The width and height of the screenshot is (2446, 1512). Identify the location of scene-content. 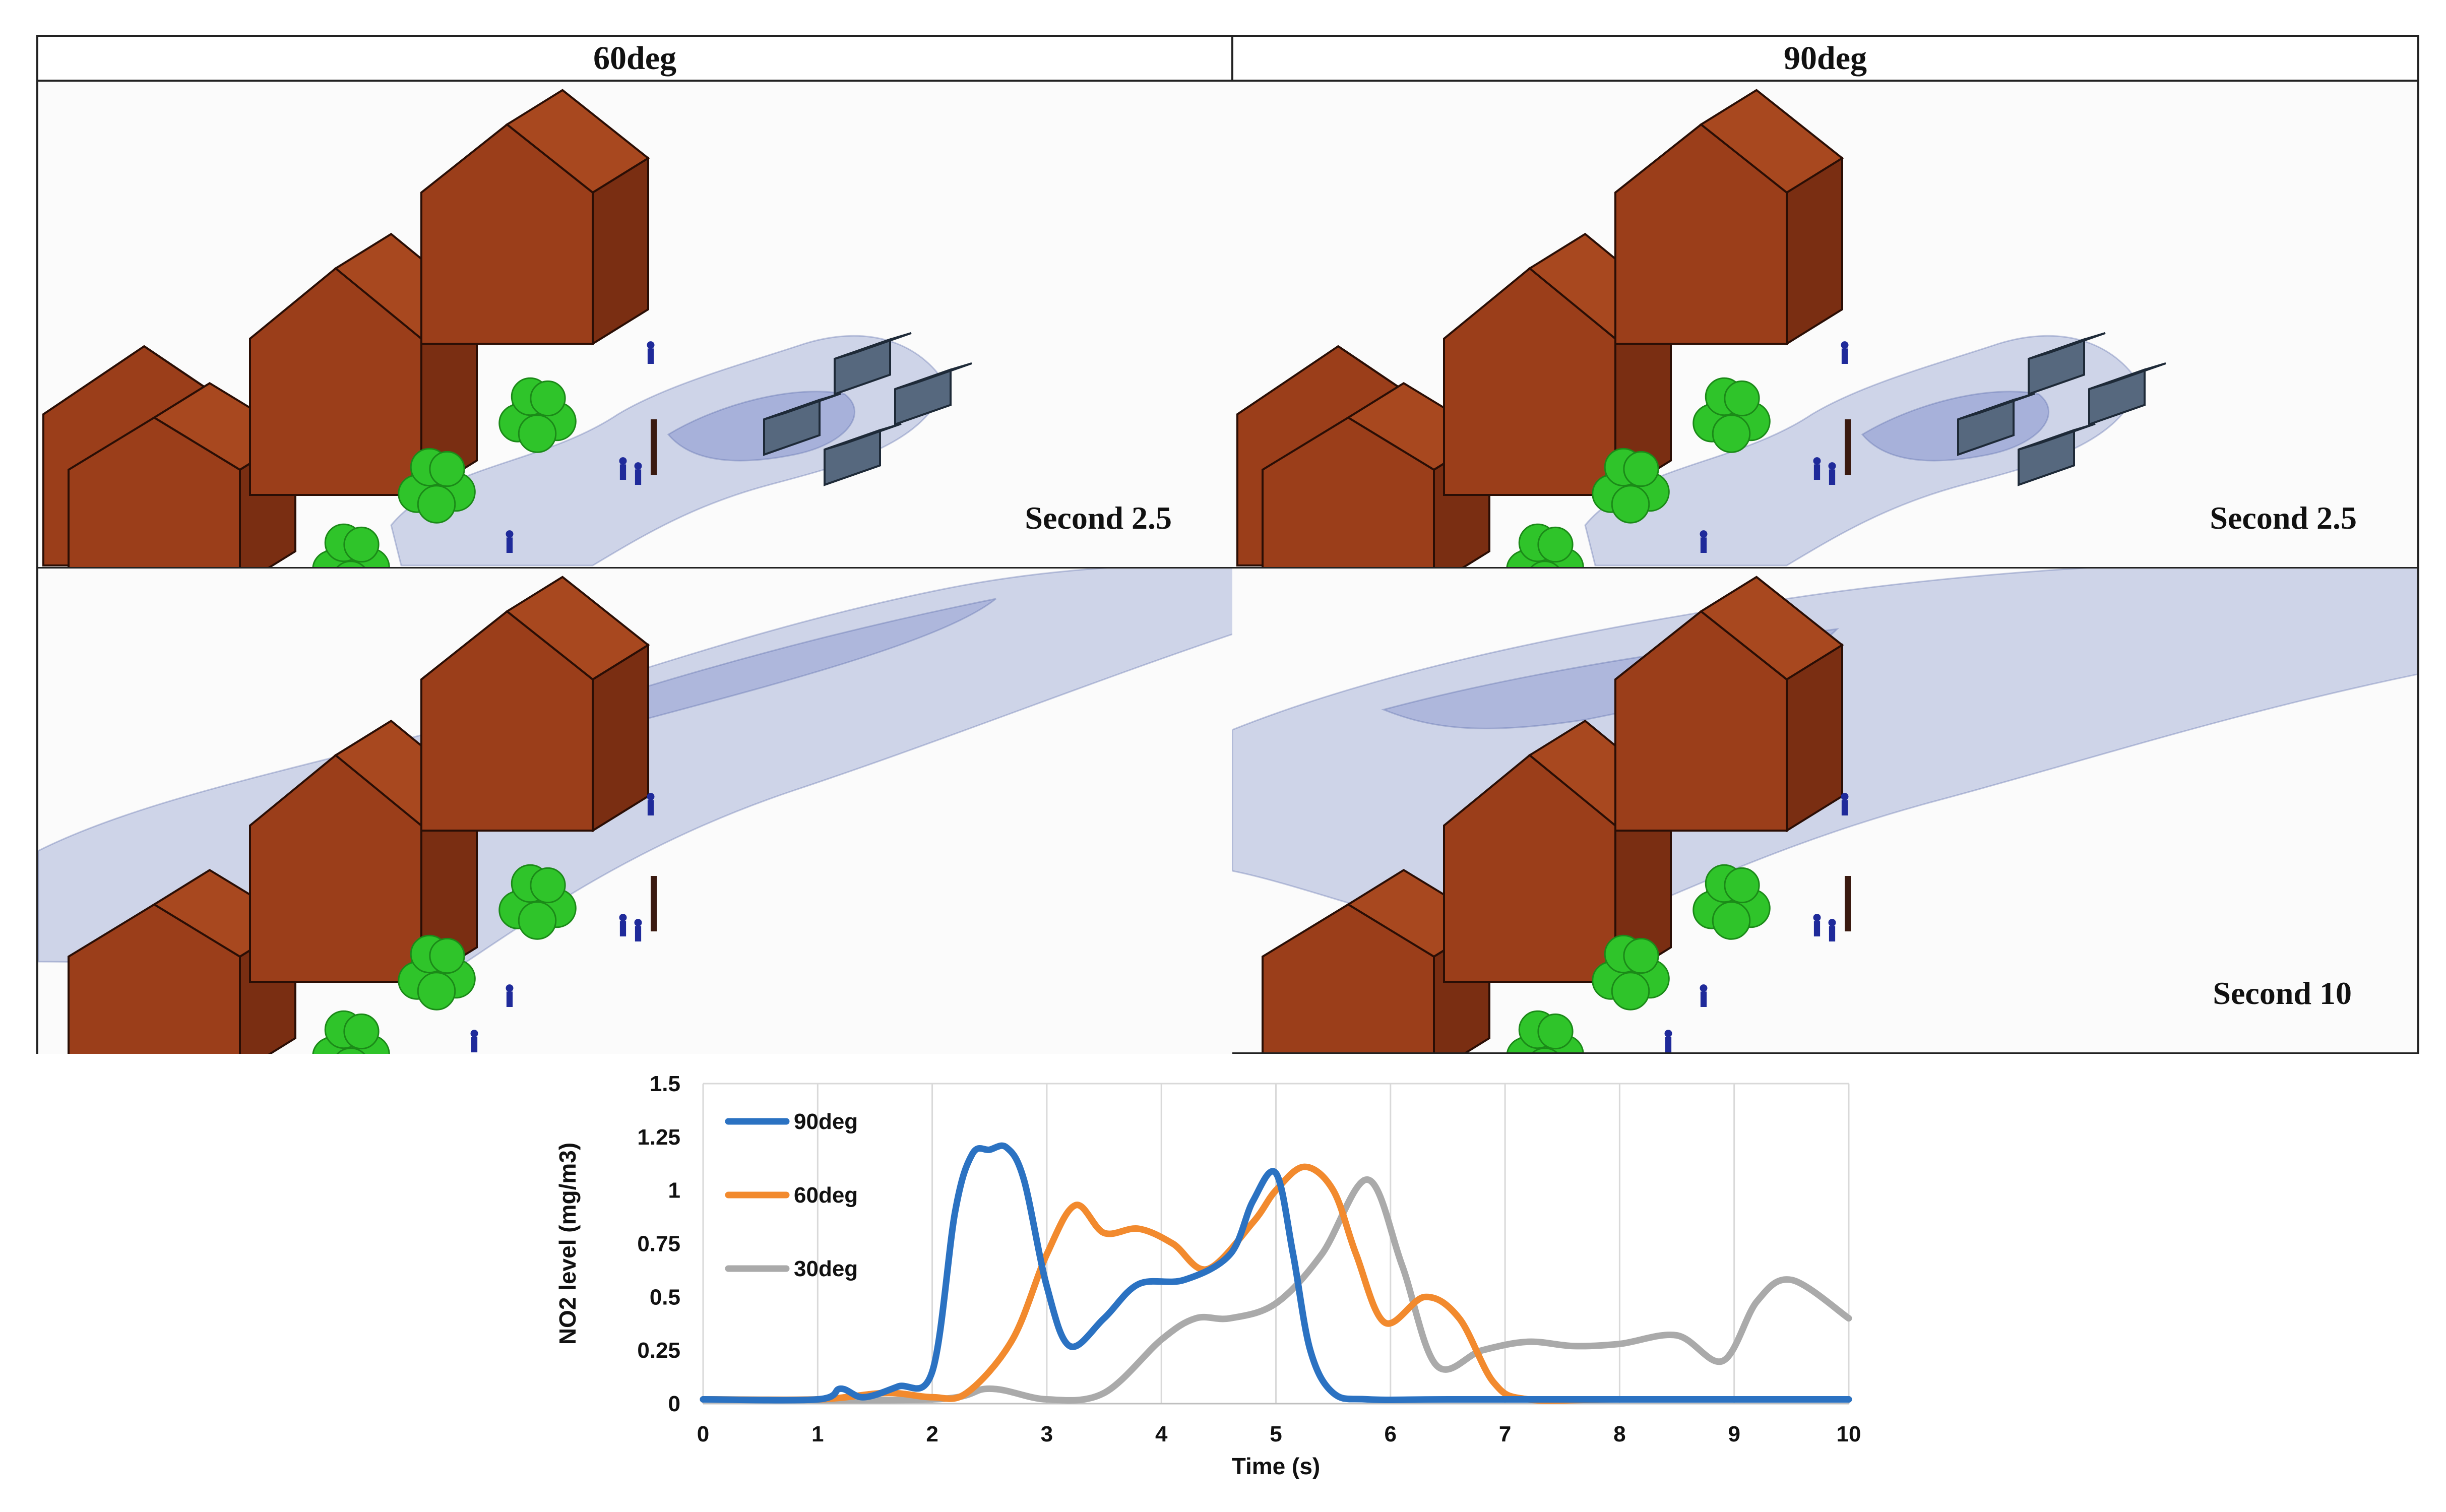
(1701, 328).